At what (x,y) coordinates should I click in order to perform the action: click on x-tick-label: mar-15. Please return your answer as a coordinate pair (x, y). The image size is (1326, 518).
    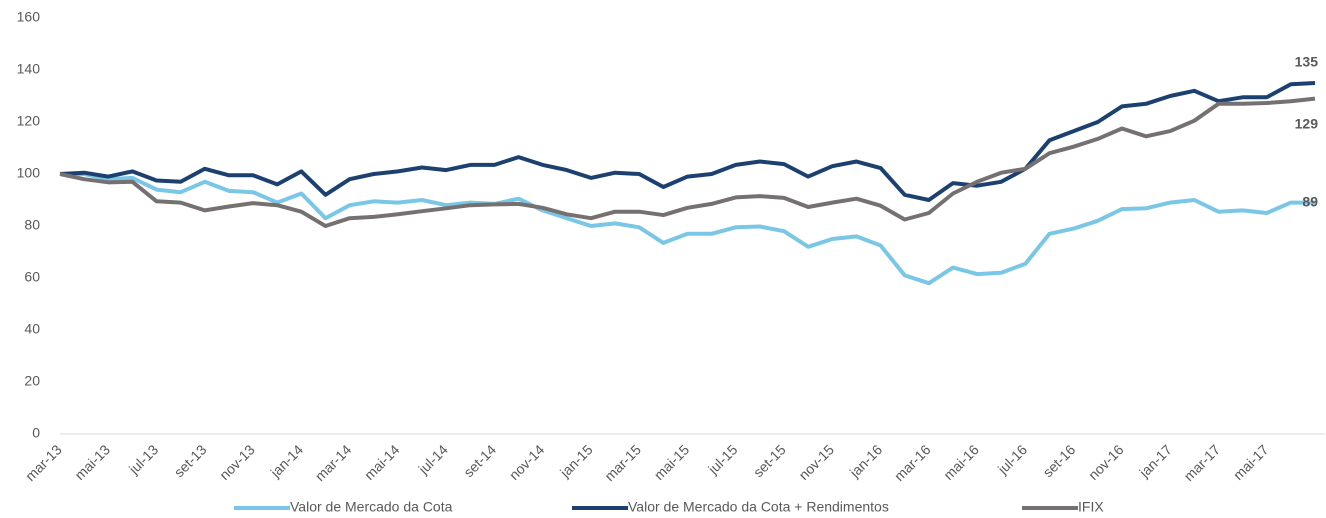
    Looking at the image, I should click on (622, 462).